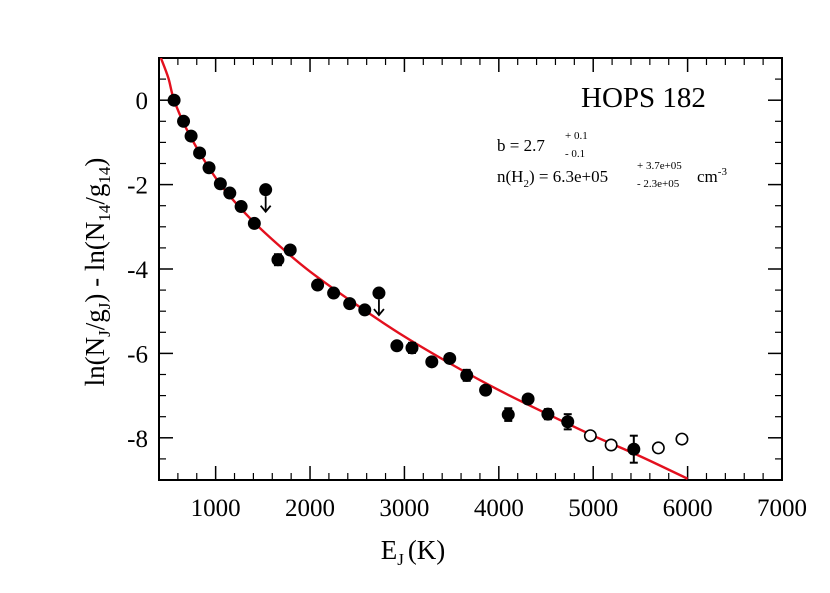 Image resolution: width=830 pixels, height=593 pixels. I want to click on density-label: n(H2) = 6.3e+05, so click(552, 178).